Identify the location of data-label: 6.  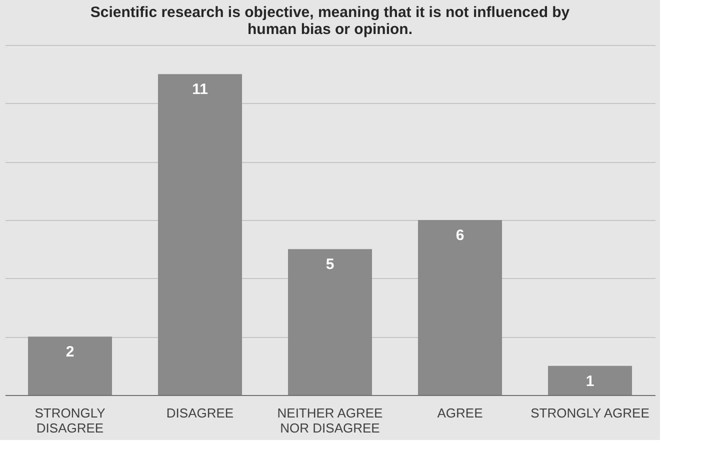
(460, 235).